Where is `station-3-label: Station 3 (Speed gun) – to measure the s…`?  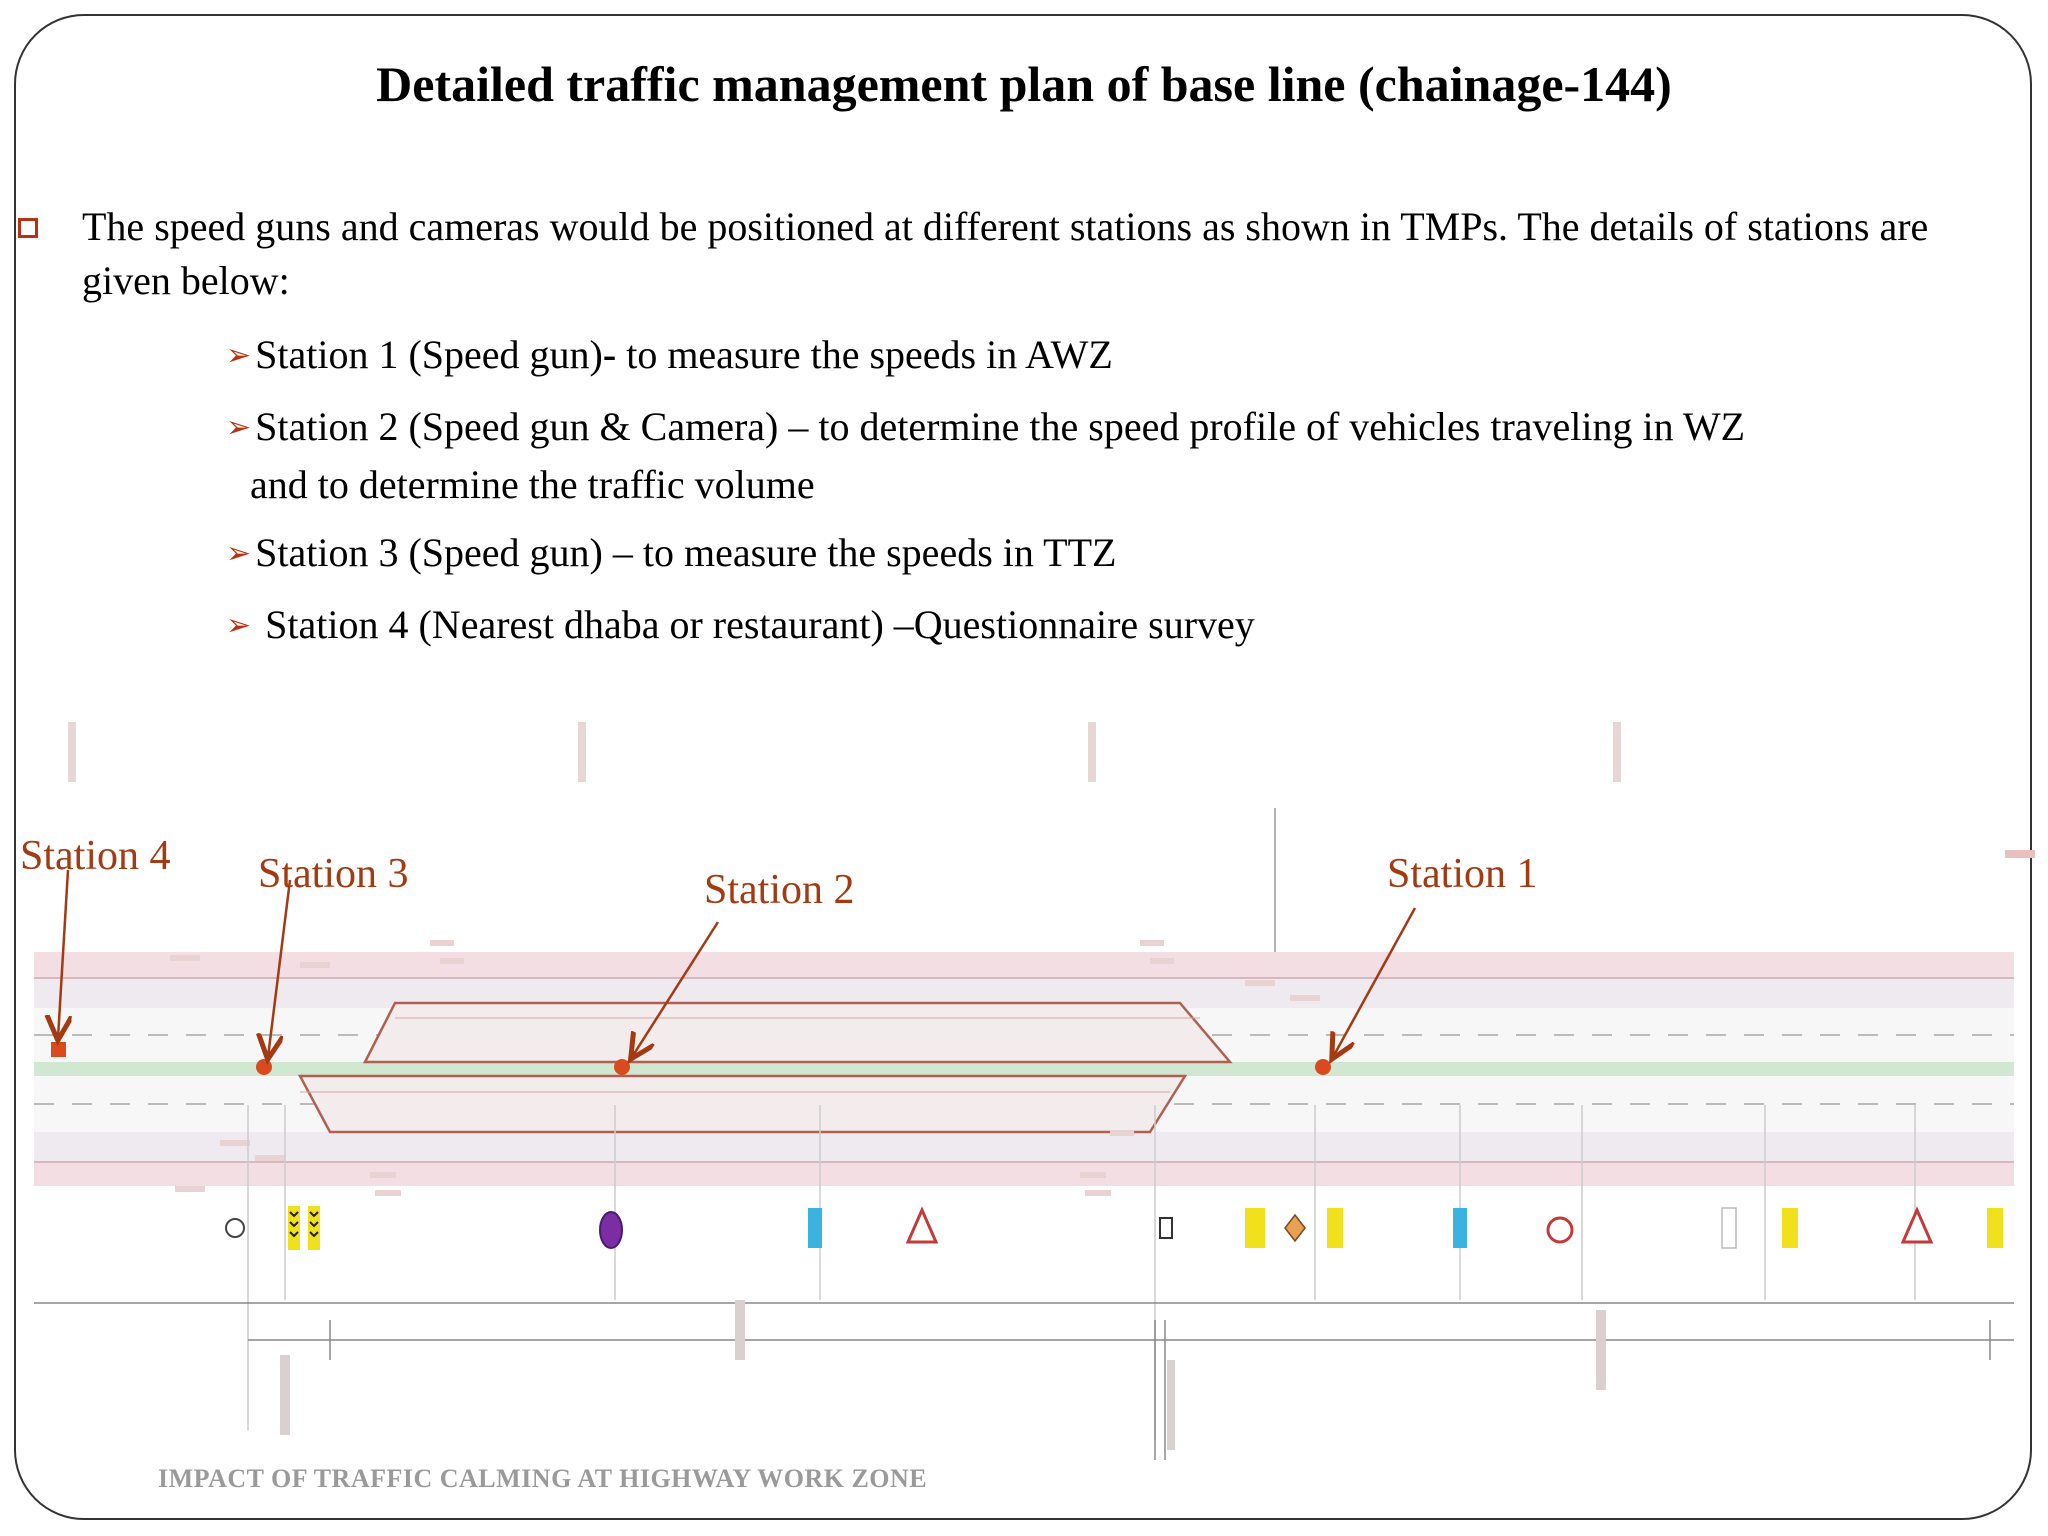 station-3-label: Station 3 (Speed gun) – to measure the s… is located at coordinates (686, 552).